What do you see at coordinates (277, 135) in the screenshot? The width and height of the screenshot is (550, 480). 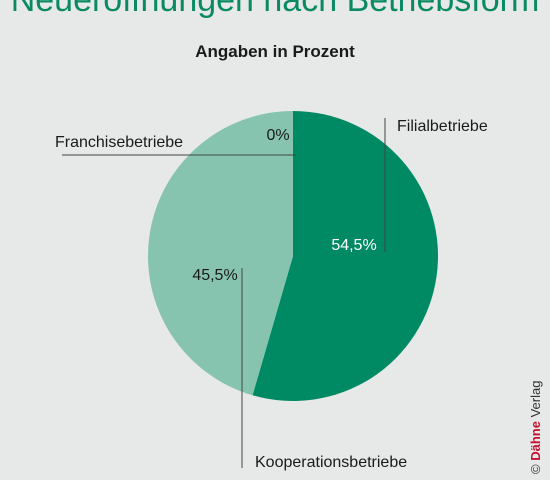 I see `value-label-franchisebetriebe: 0%` at bounding box center [277, 135].